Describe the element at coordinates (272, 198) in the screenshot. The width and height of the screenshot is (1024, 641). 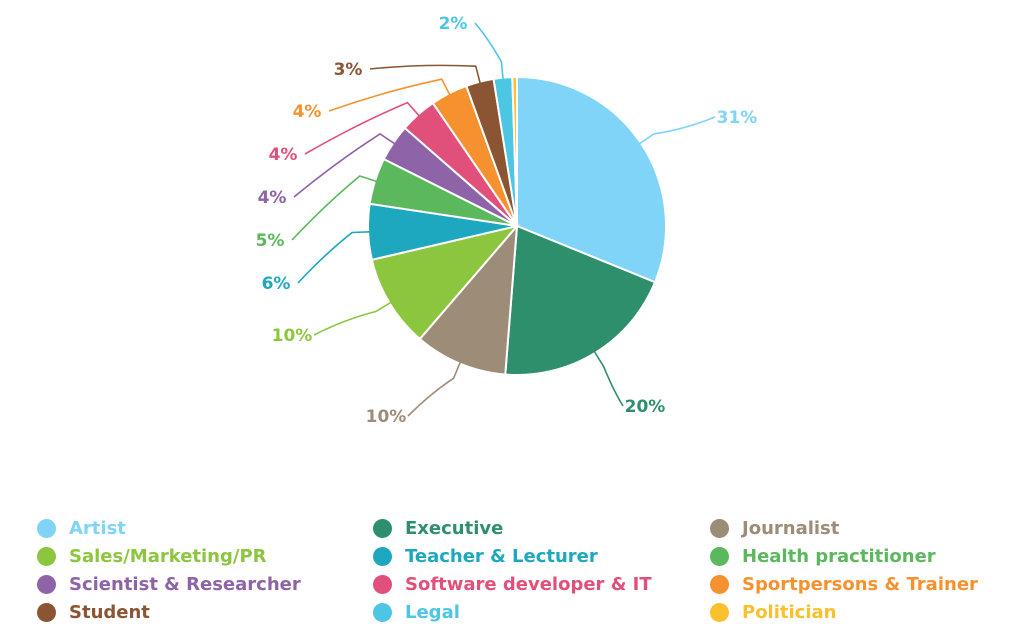
I see `data-label-scientist-researcher: 4%` at that location.